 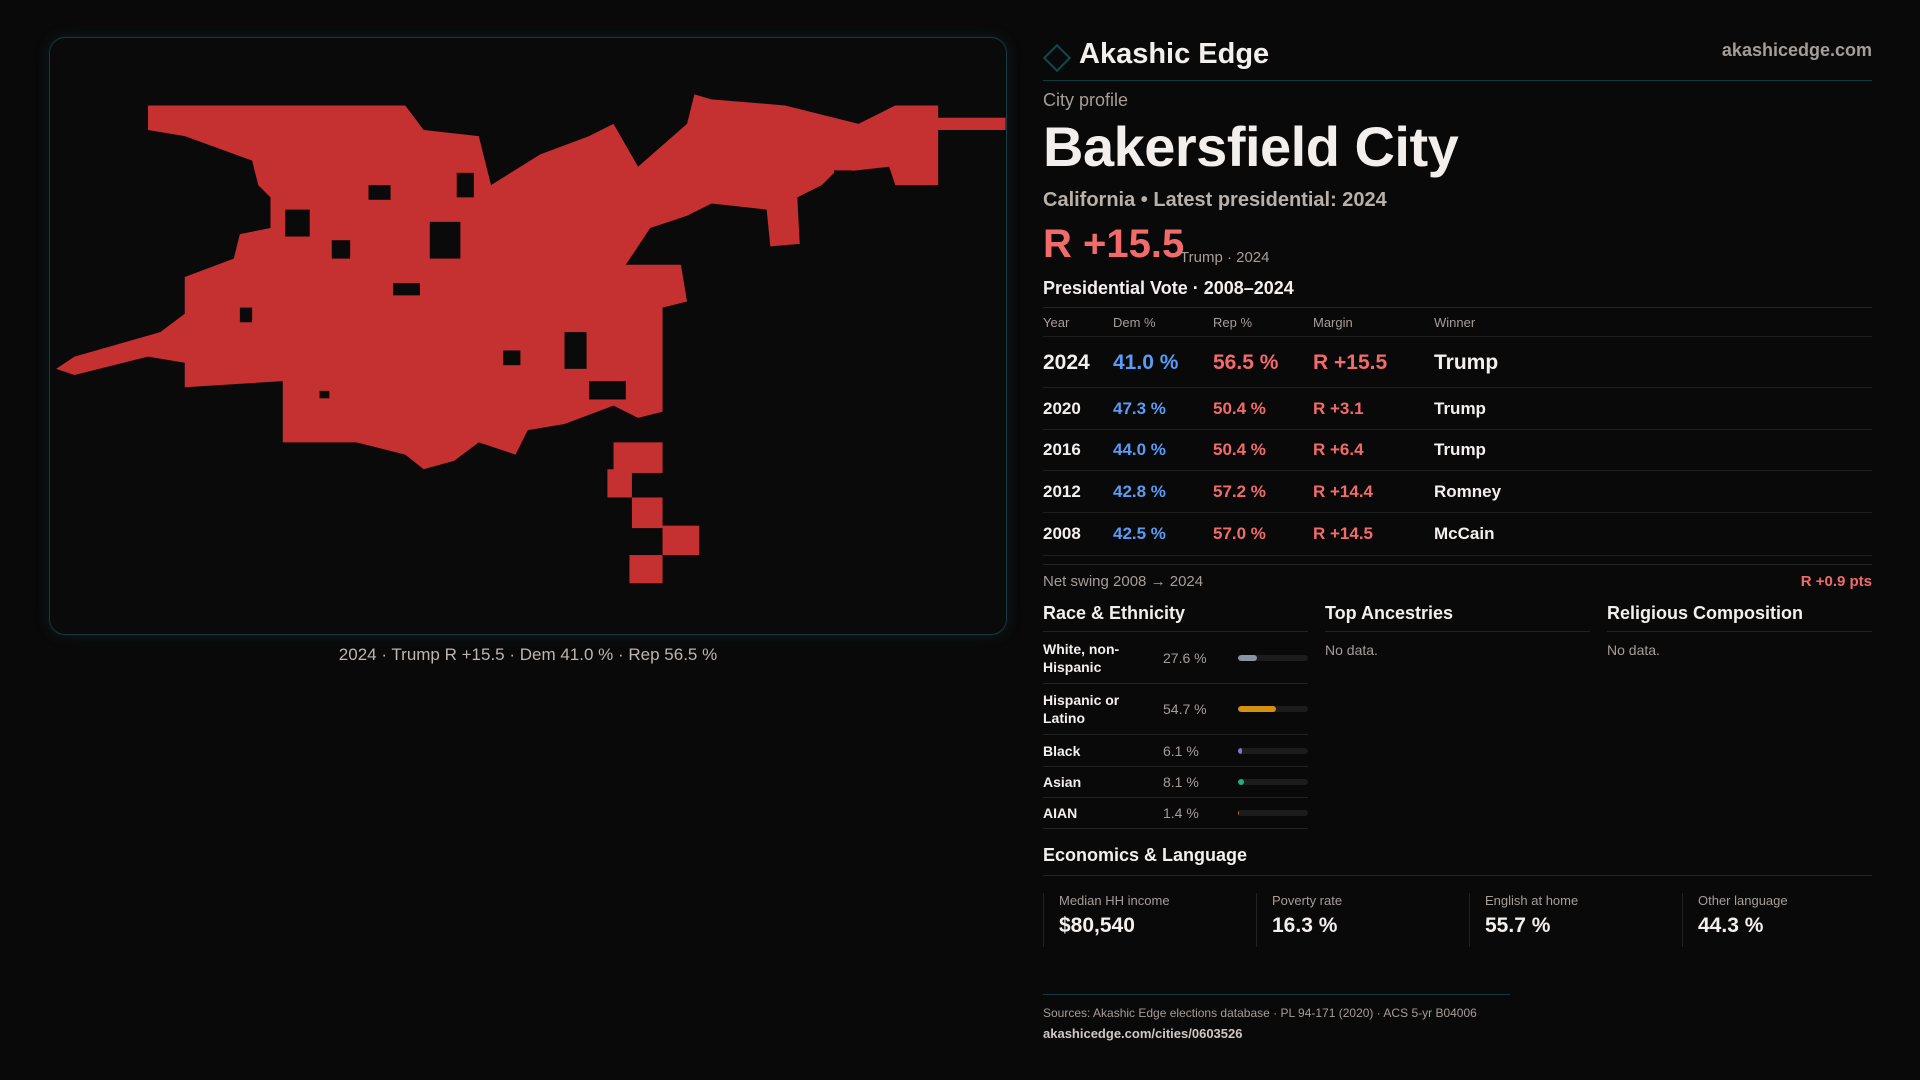 I want to click on religion-empty: No data., so click(x=1633, y=650).